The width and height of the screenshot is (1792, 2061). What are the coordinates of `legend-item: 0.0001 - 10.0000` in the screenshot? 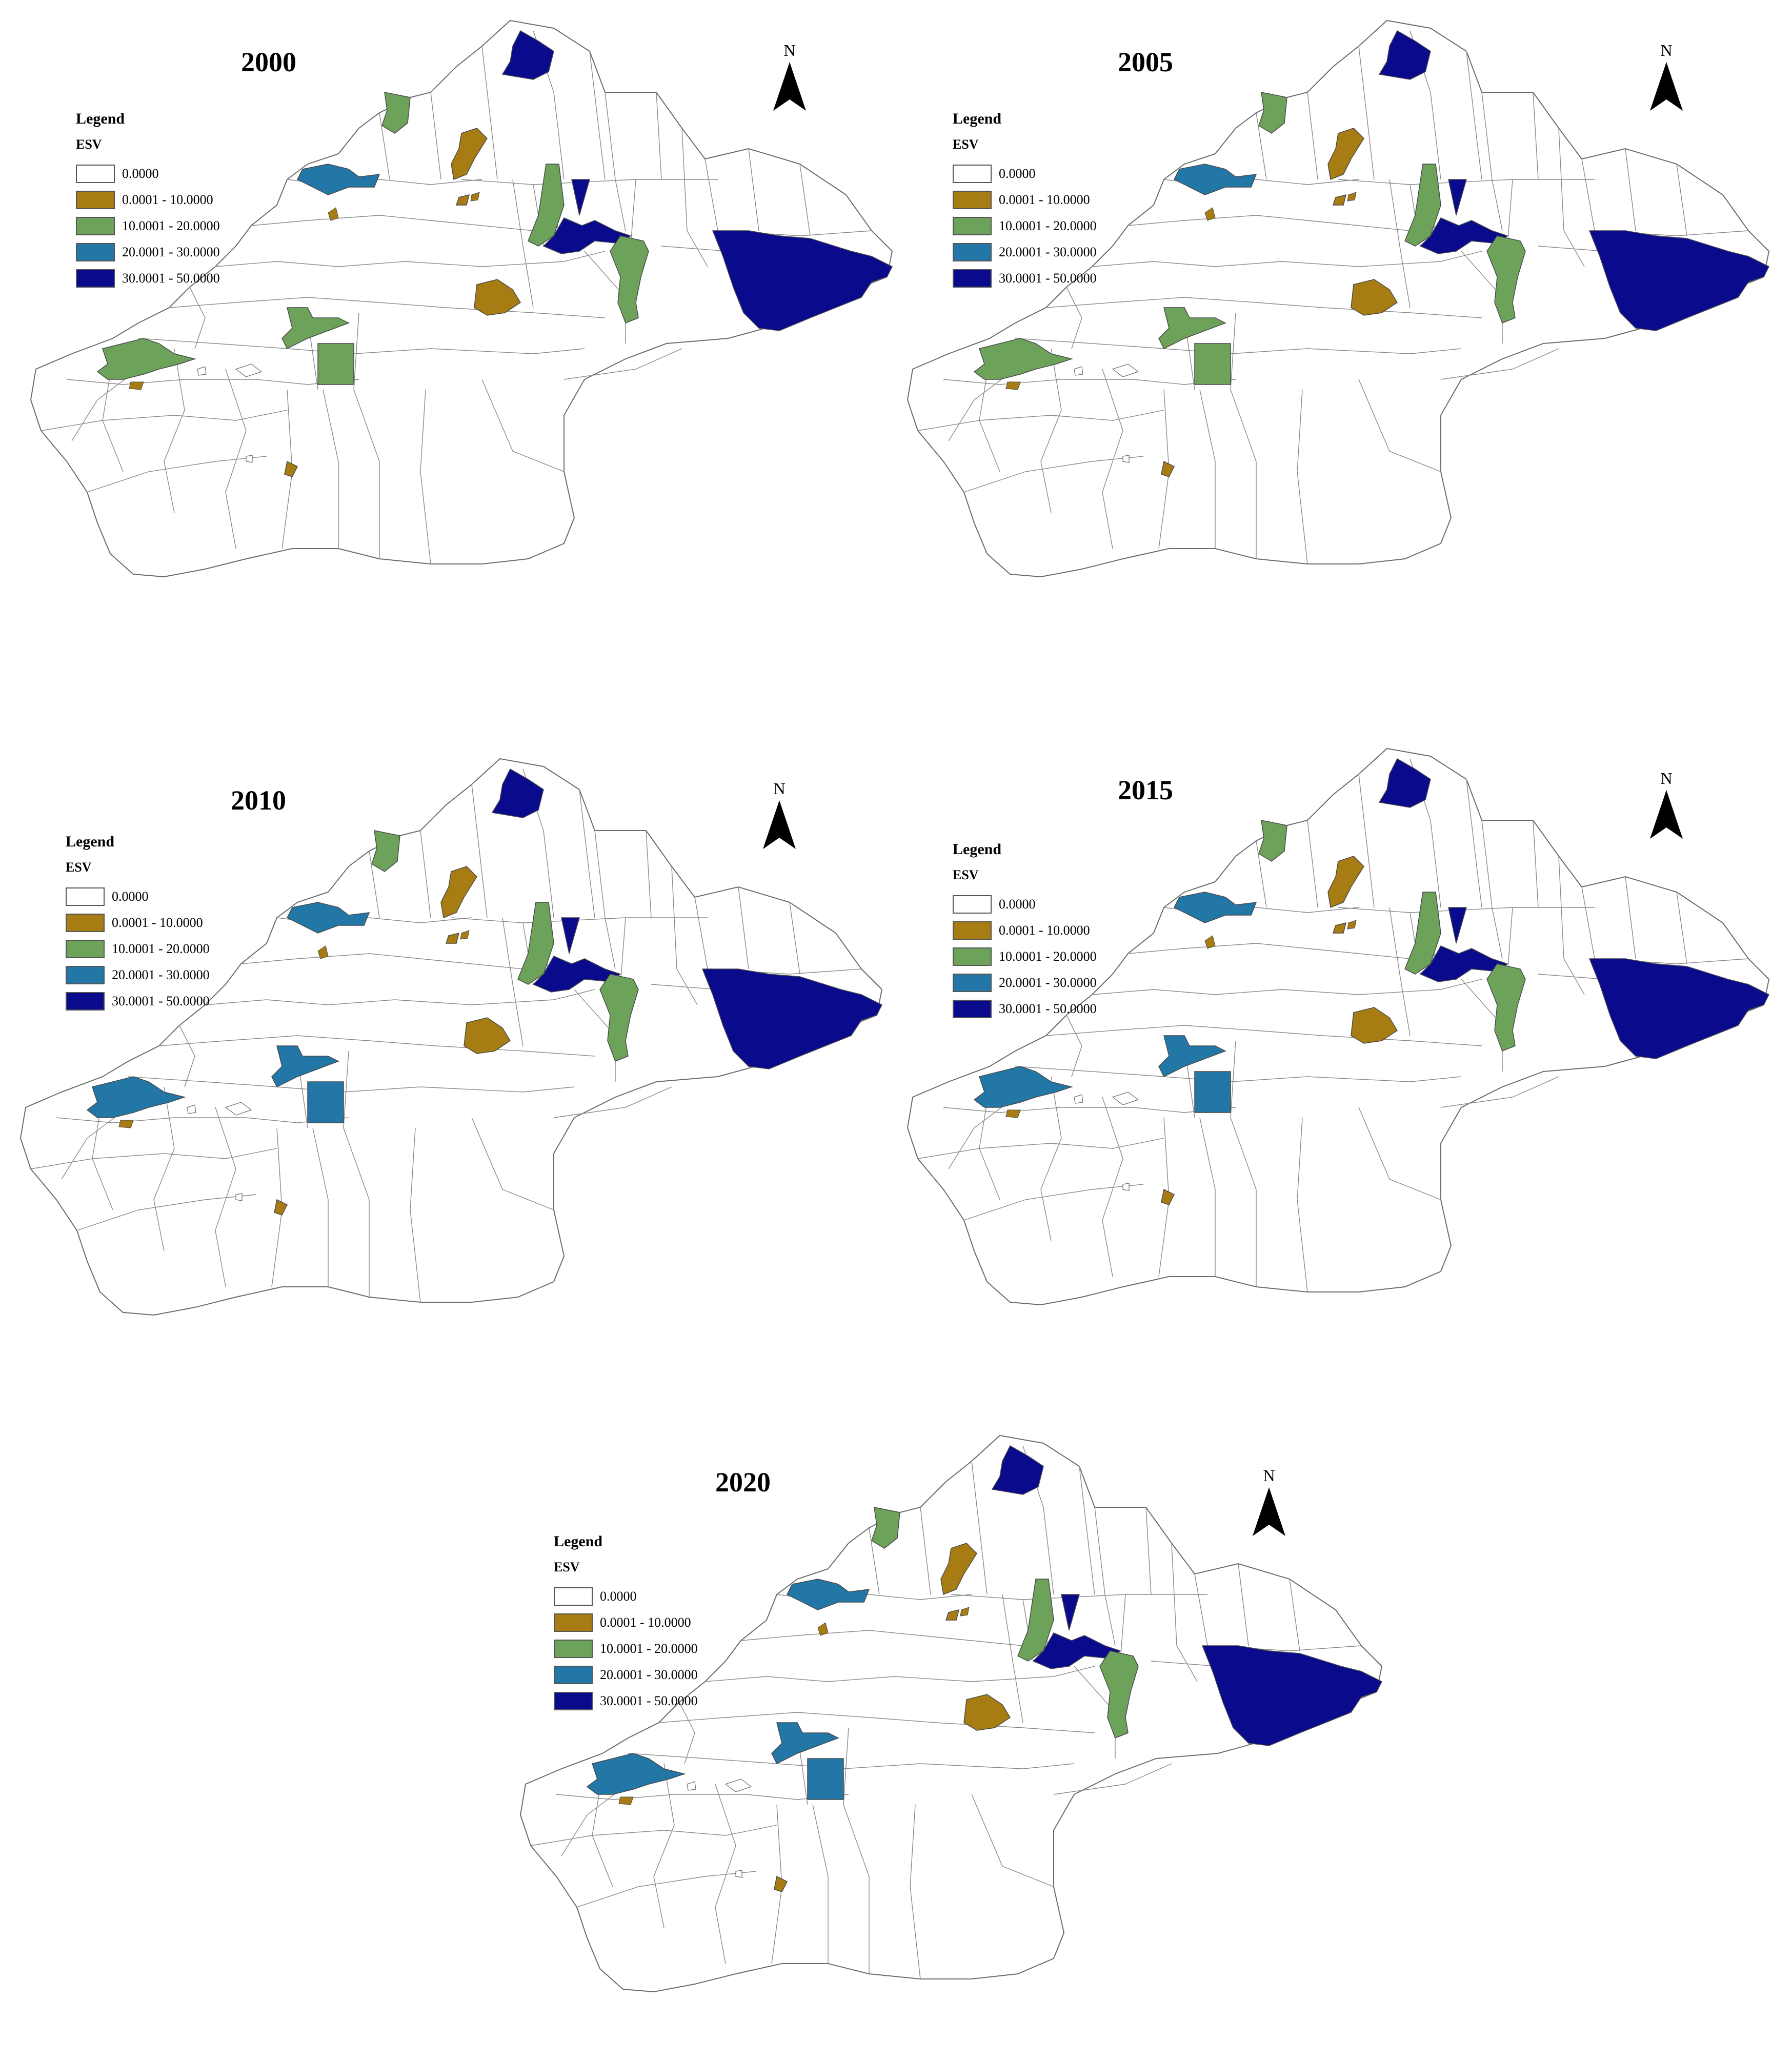 It's located at (1025, 200).